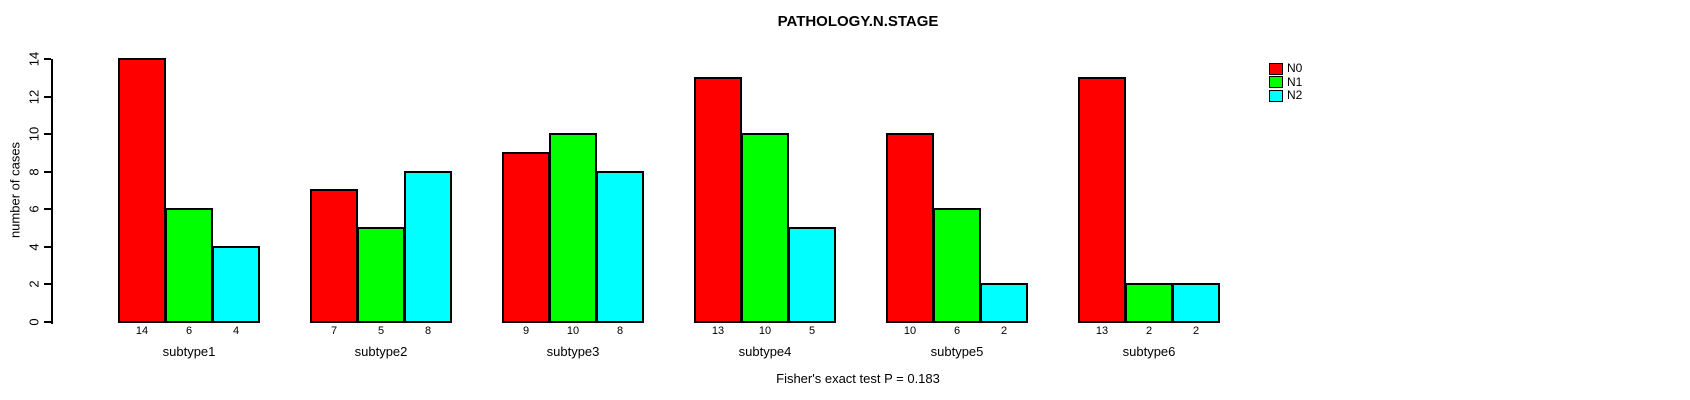  Describe the element at coordinates (52, 191) in the screenshot. I see `y-axis-line` at that location.